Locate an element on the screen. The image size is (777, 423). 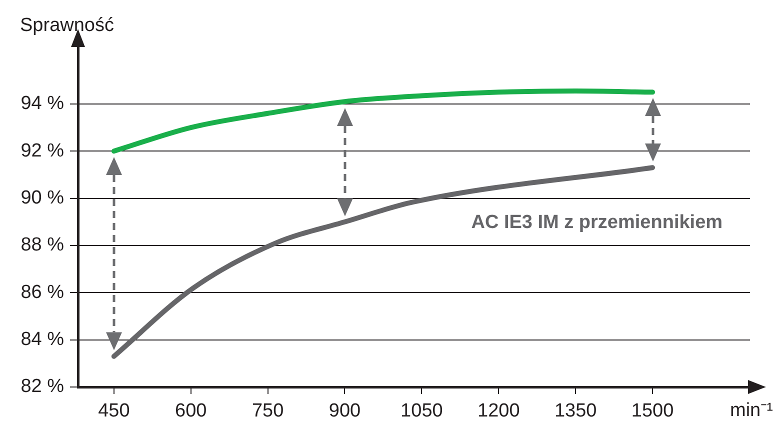
y-tick-label: 84 % is located at coordinates (42, 339).